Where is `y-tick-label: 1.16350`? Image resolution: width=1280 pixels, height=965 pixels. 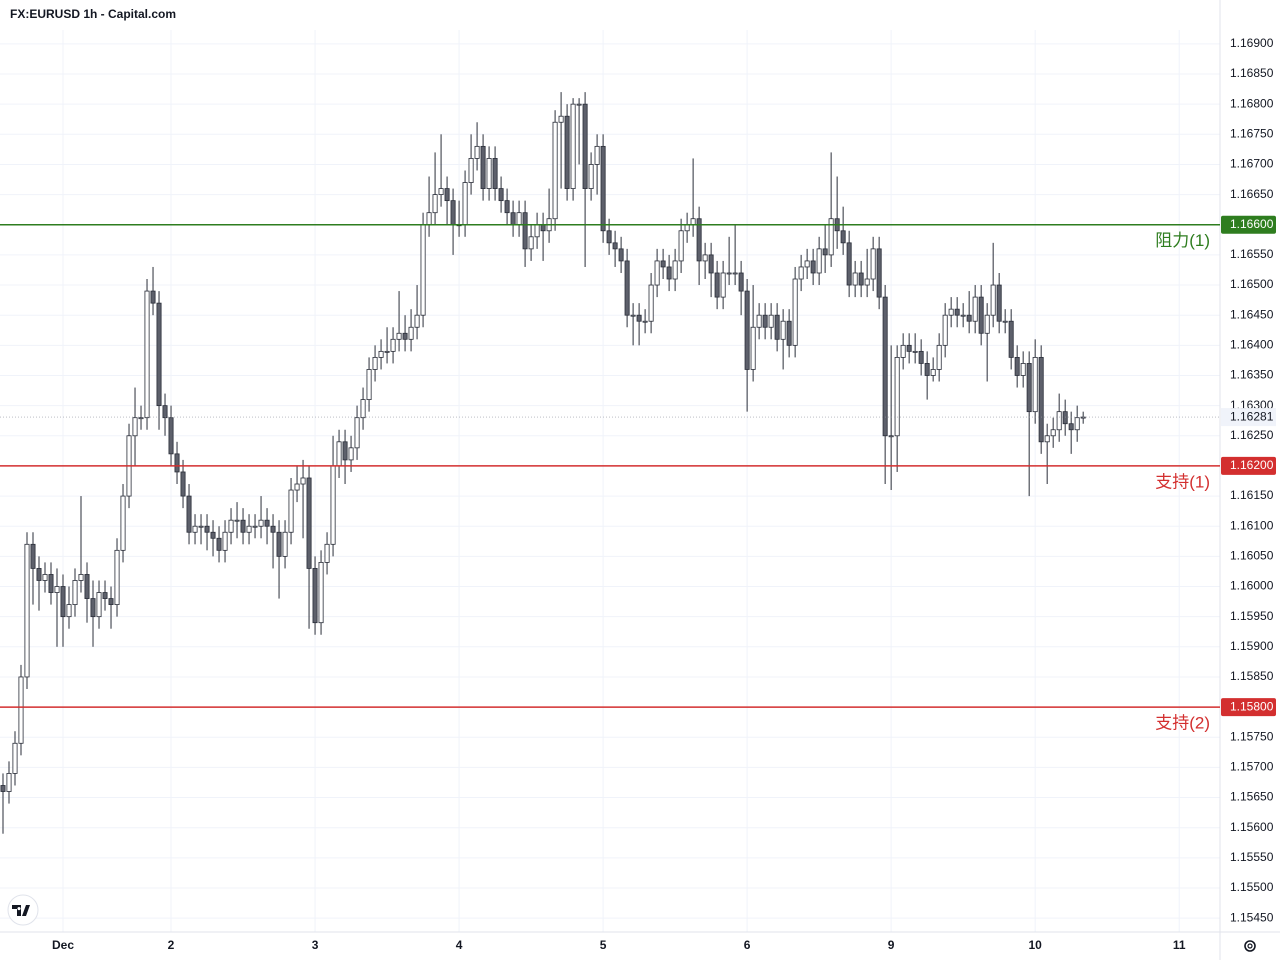
y-tick-label: 1.16350 is located at coordinates (1252, 375).